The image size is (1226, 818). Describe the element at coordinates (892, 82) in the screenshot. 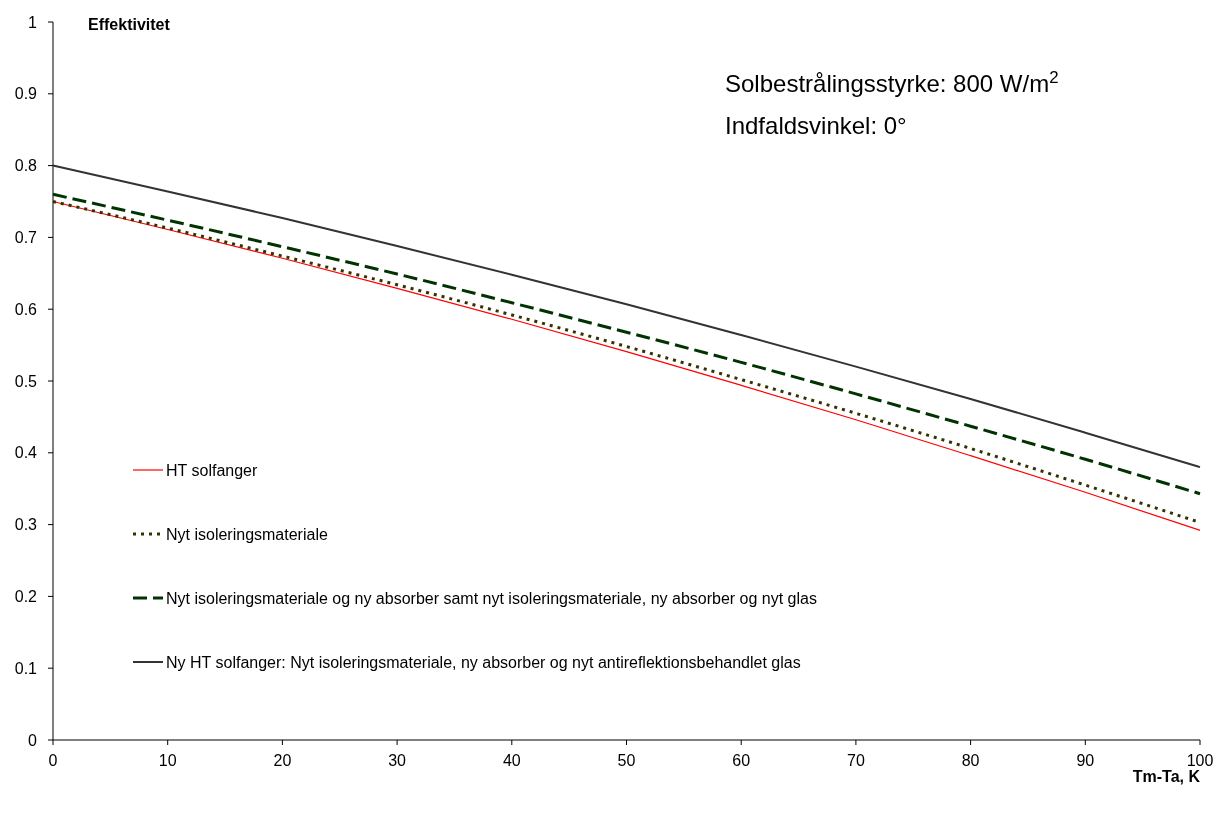

I see `annotation: Solbestrålingsstyrke: 800 W/m$^{2}$` at that location.